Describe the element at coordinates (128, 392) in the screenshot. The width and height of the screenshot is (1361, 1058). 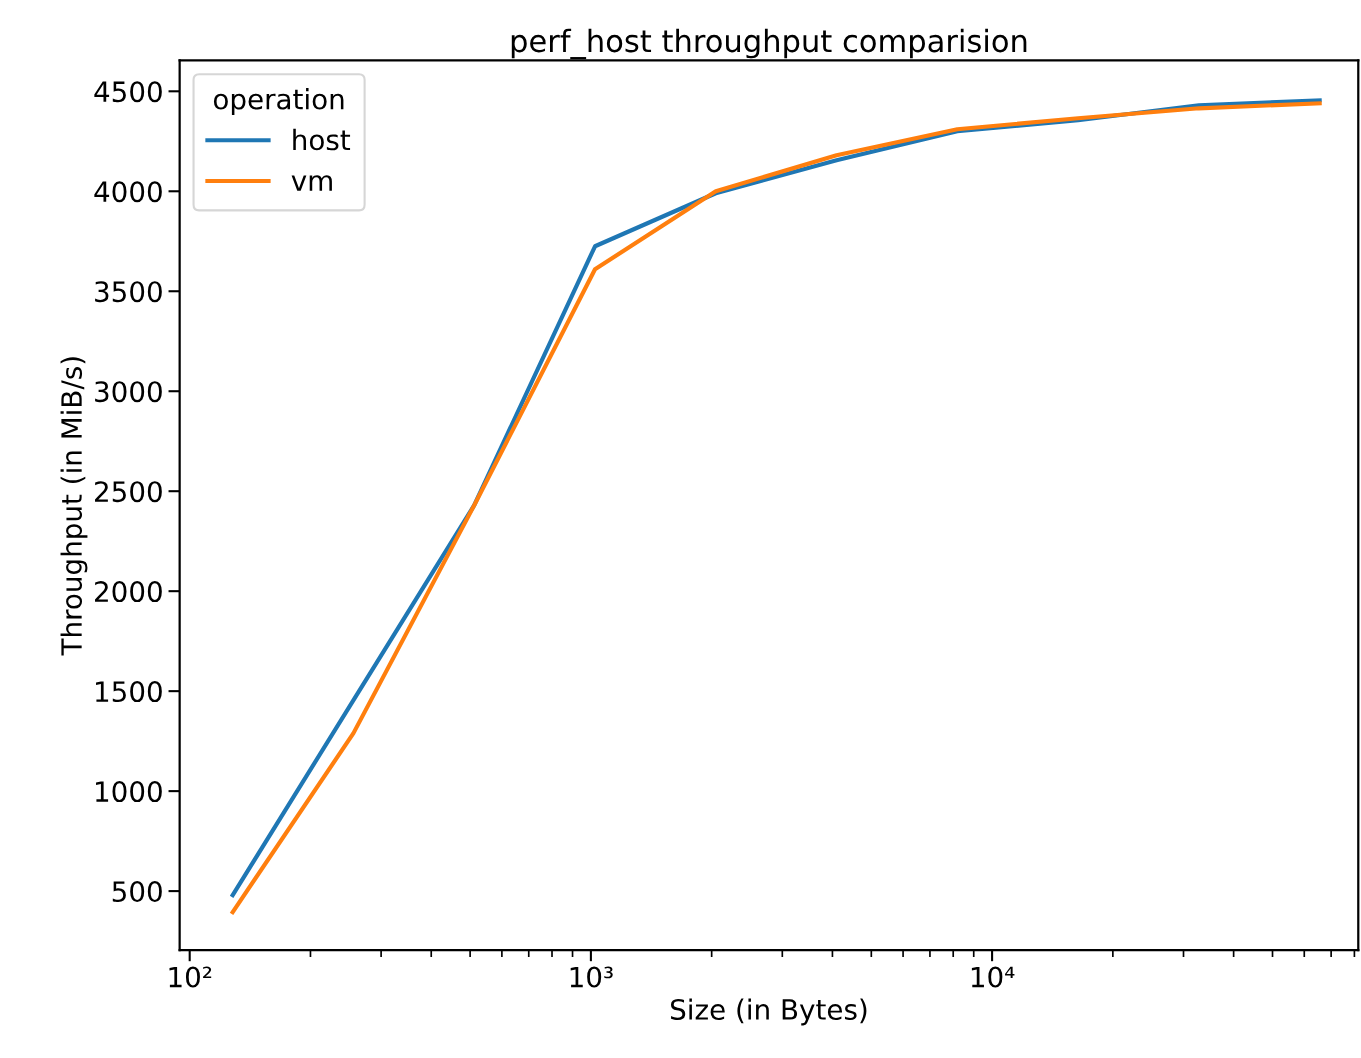
I see `y-tick-label: 3000` at that location.